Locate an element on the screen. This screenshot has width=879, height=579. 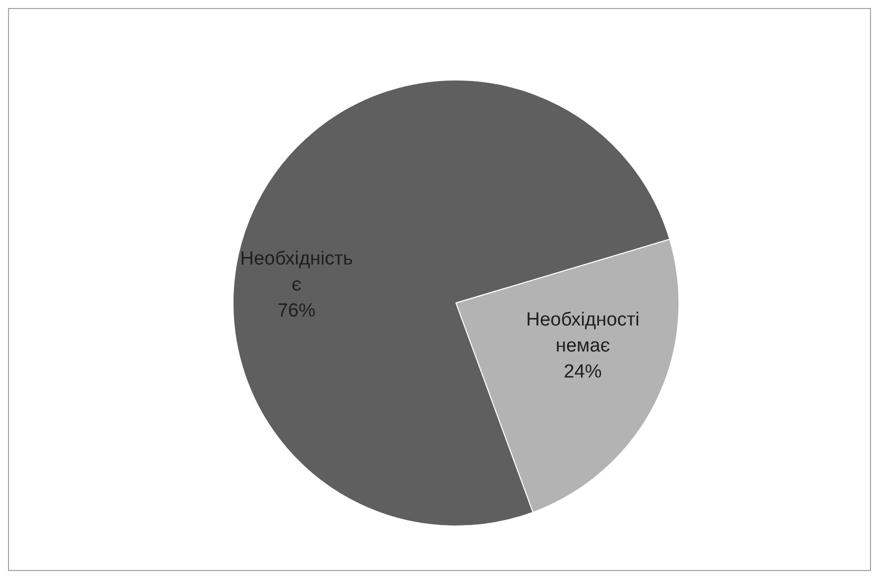
slice-label: Необхідності немає is located at coordinates (583, 332).